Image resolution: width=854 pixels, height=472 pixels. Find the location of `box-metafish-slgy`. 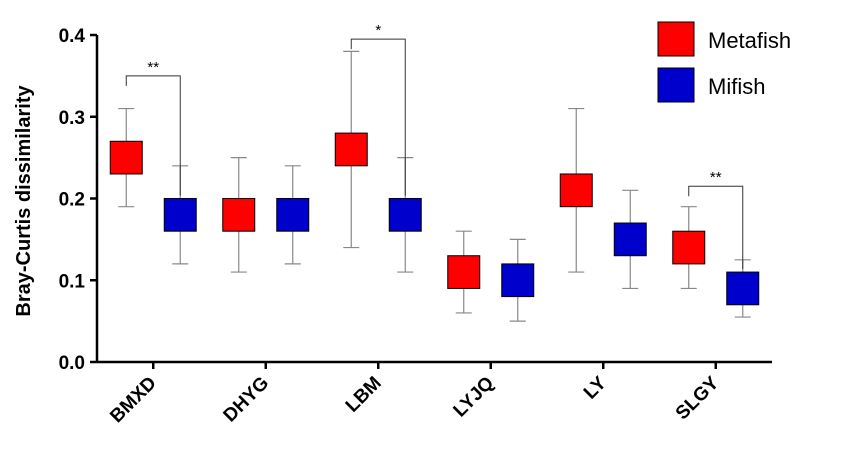

box-metafish-slgy is located at coordinates (689, 248).